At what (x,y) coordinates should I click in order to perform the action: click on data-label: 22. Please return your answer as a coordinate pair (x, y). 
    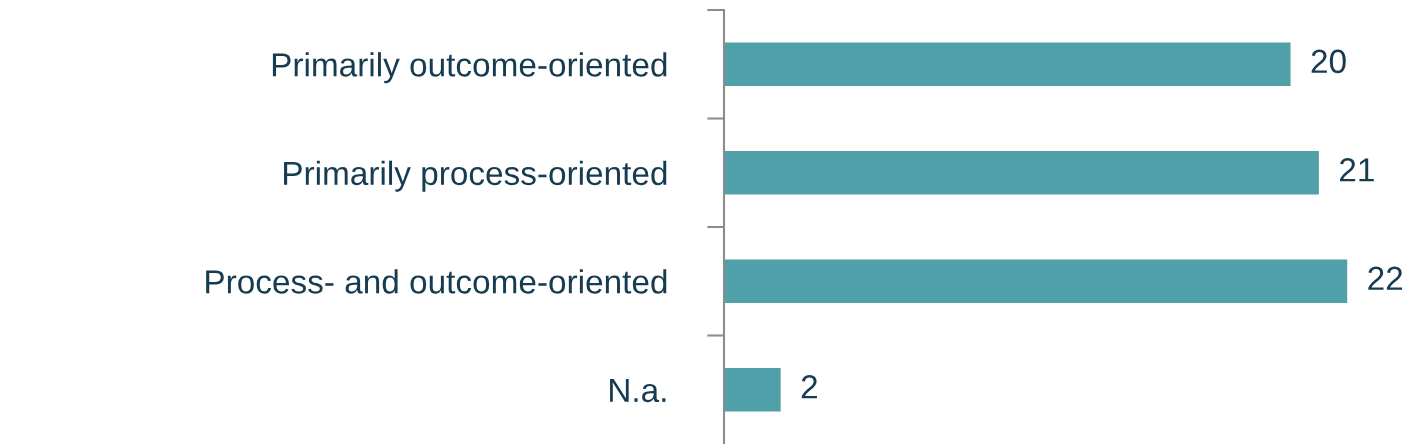
    Looking at the image, I should click on (1385, 278).